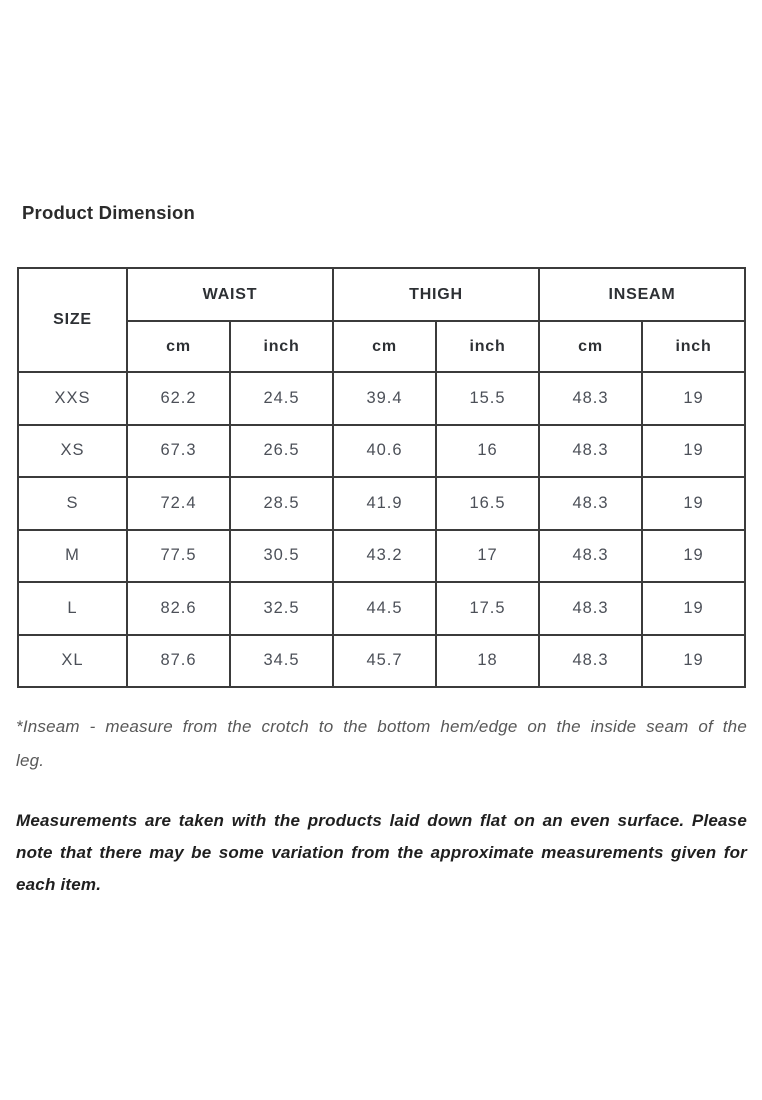  Describe the element at coordinates (385, 555) in the screenshot. I see `thigh-cm-cell: 43.2` at that location.